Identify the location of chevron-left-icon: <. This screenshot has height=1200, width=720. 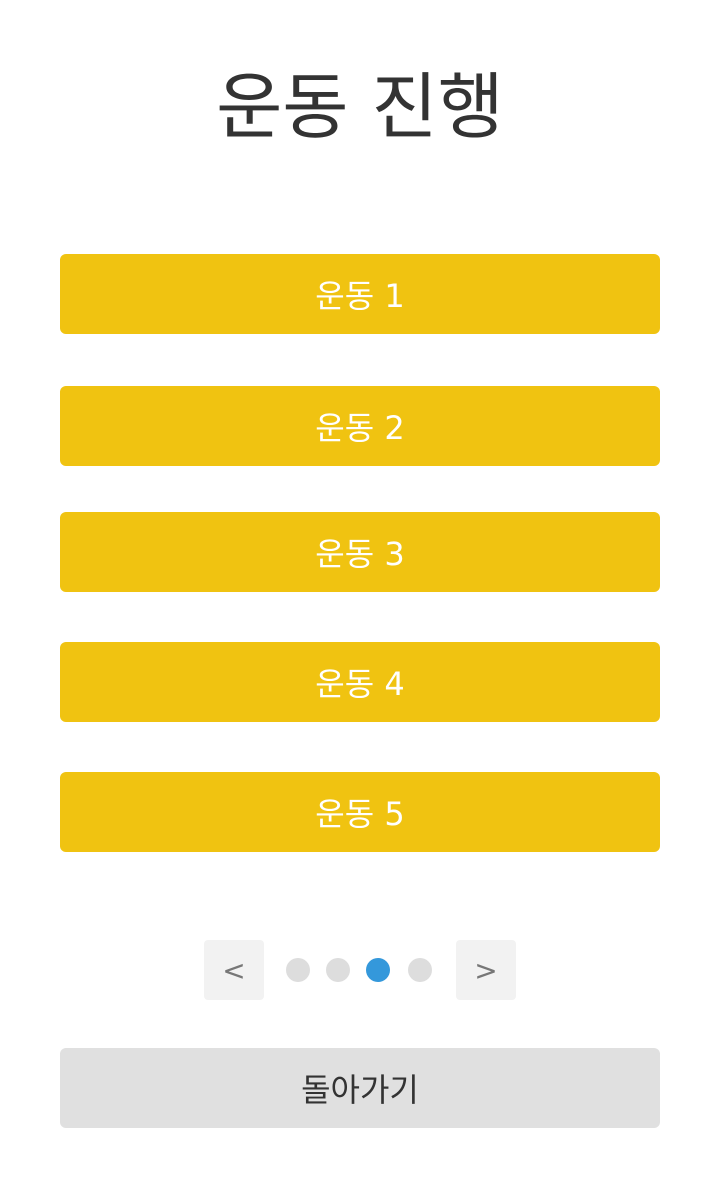
(234, 970).